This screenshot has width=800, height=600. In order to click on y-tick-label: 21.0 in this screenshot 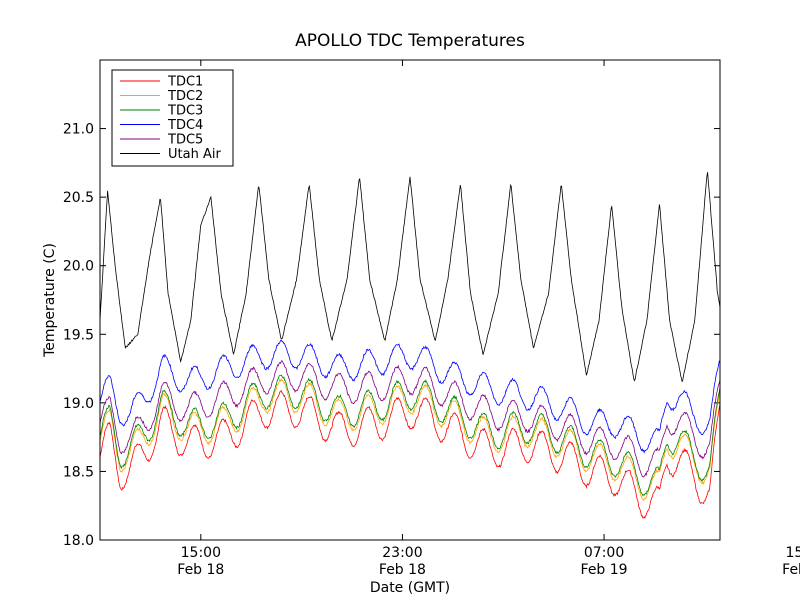, I will do `click(78, 130)`.